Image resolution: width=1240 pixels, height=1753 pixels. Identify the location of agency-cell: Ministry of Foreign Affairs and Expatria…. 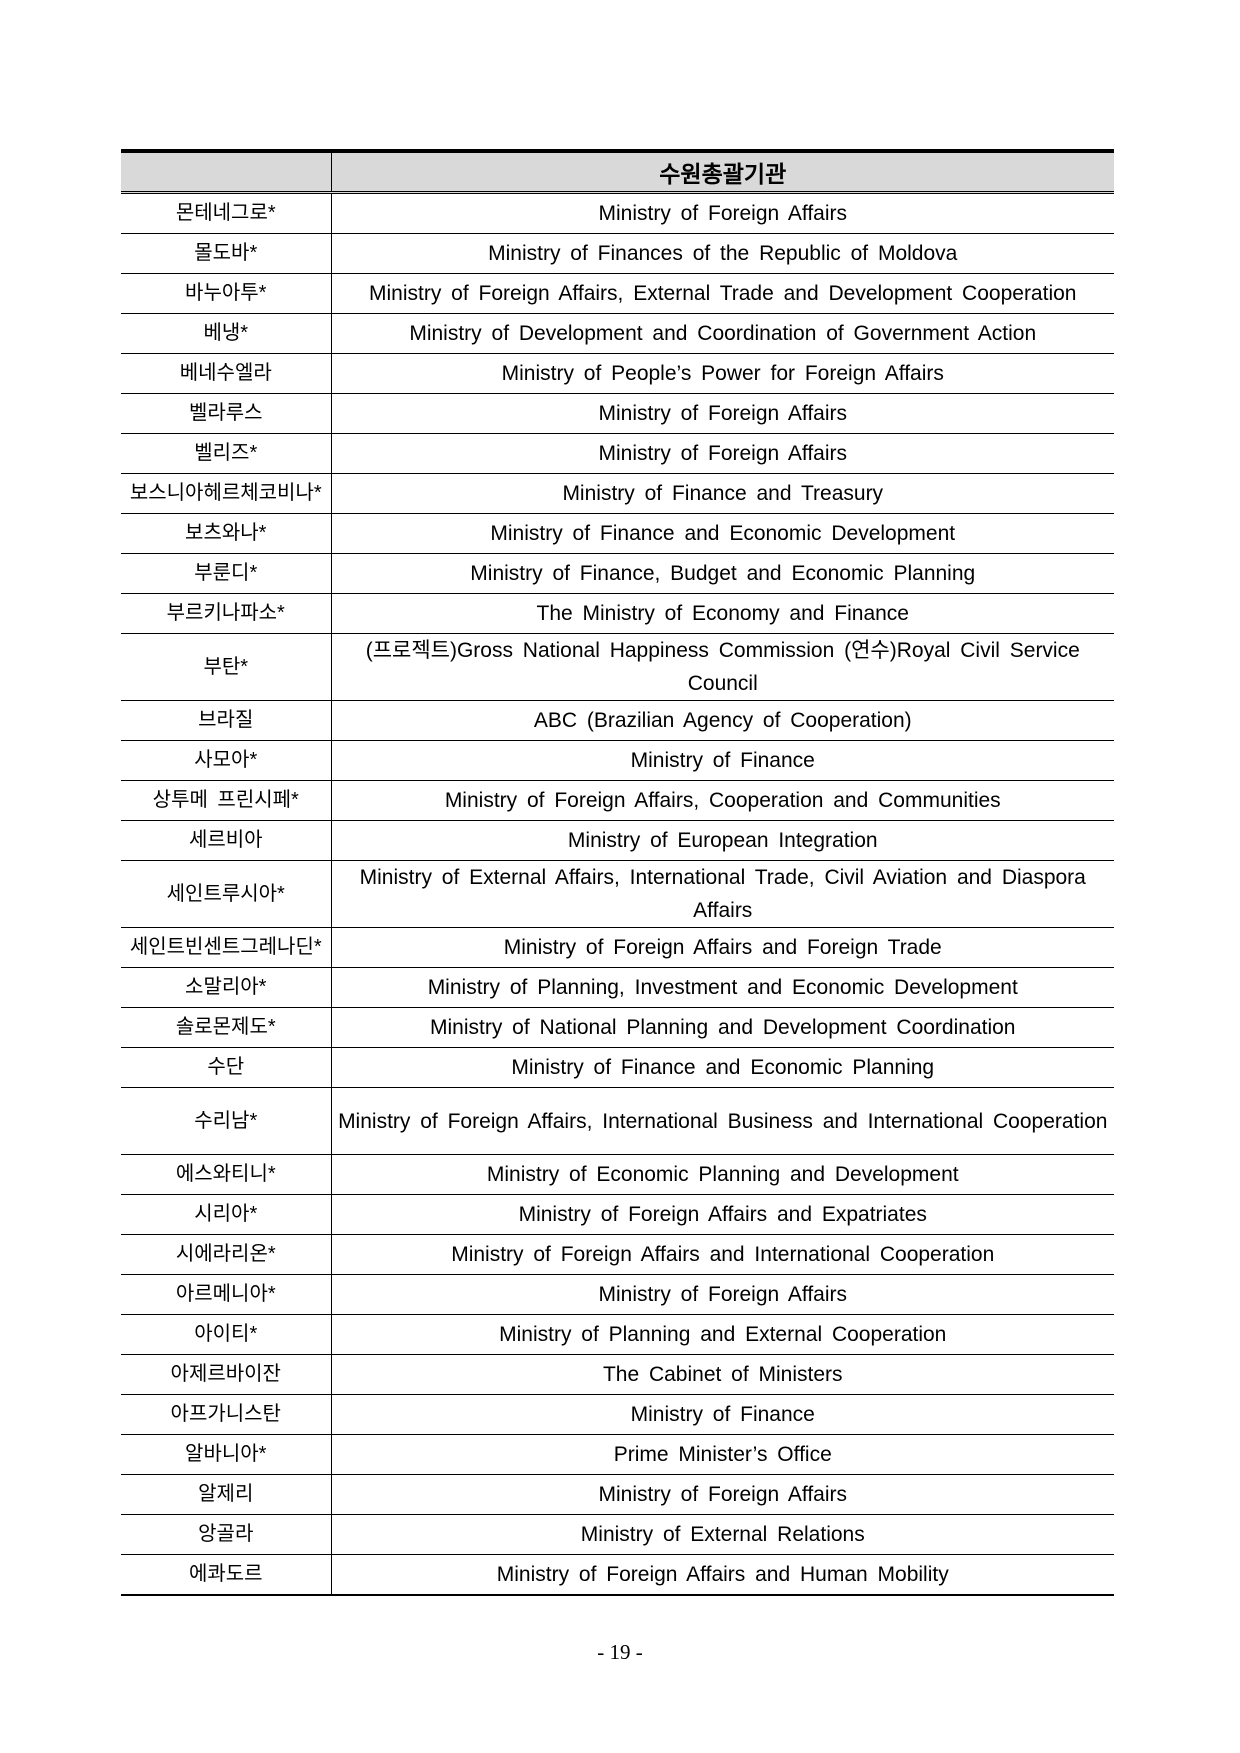
(722, 1214).